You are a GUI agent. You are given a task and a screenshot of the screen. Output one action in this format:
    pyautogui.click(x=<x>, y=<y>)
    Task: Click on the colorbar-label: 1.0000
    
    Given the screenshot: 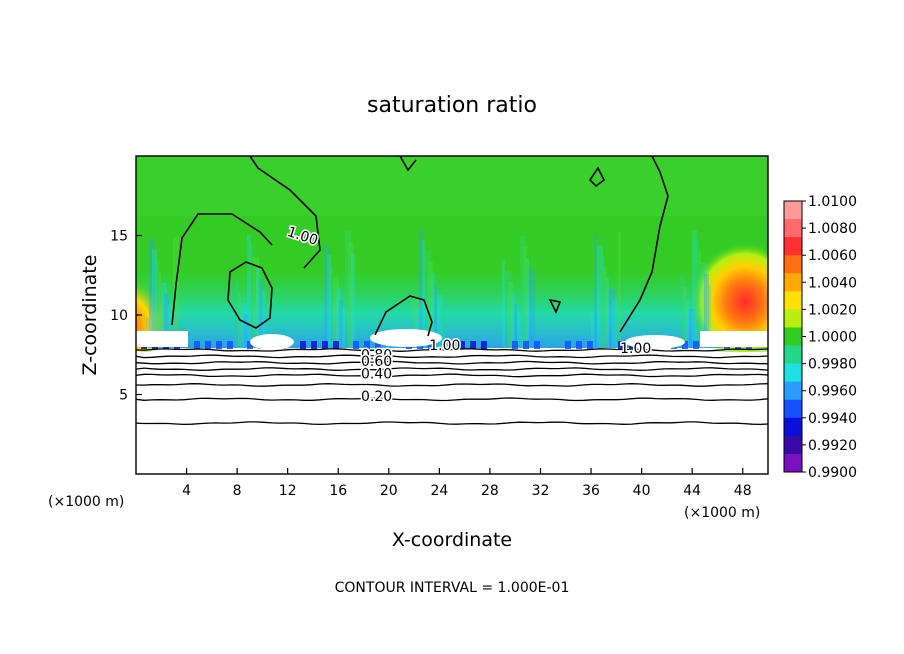 What is the action you would take?
    pyautogui.click(x=832, y=338)
    